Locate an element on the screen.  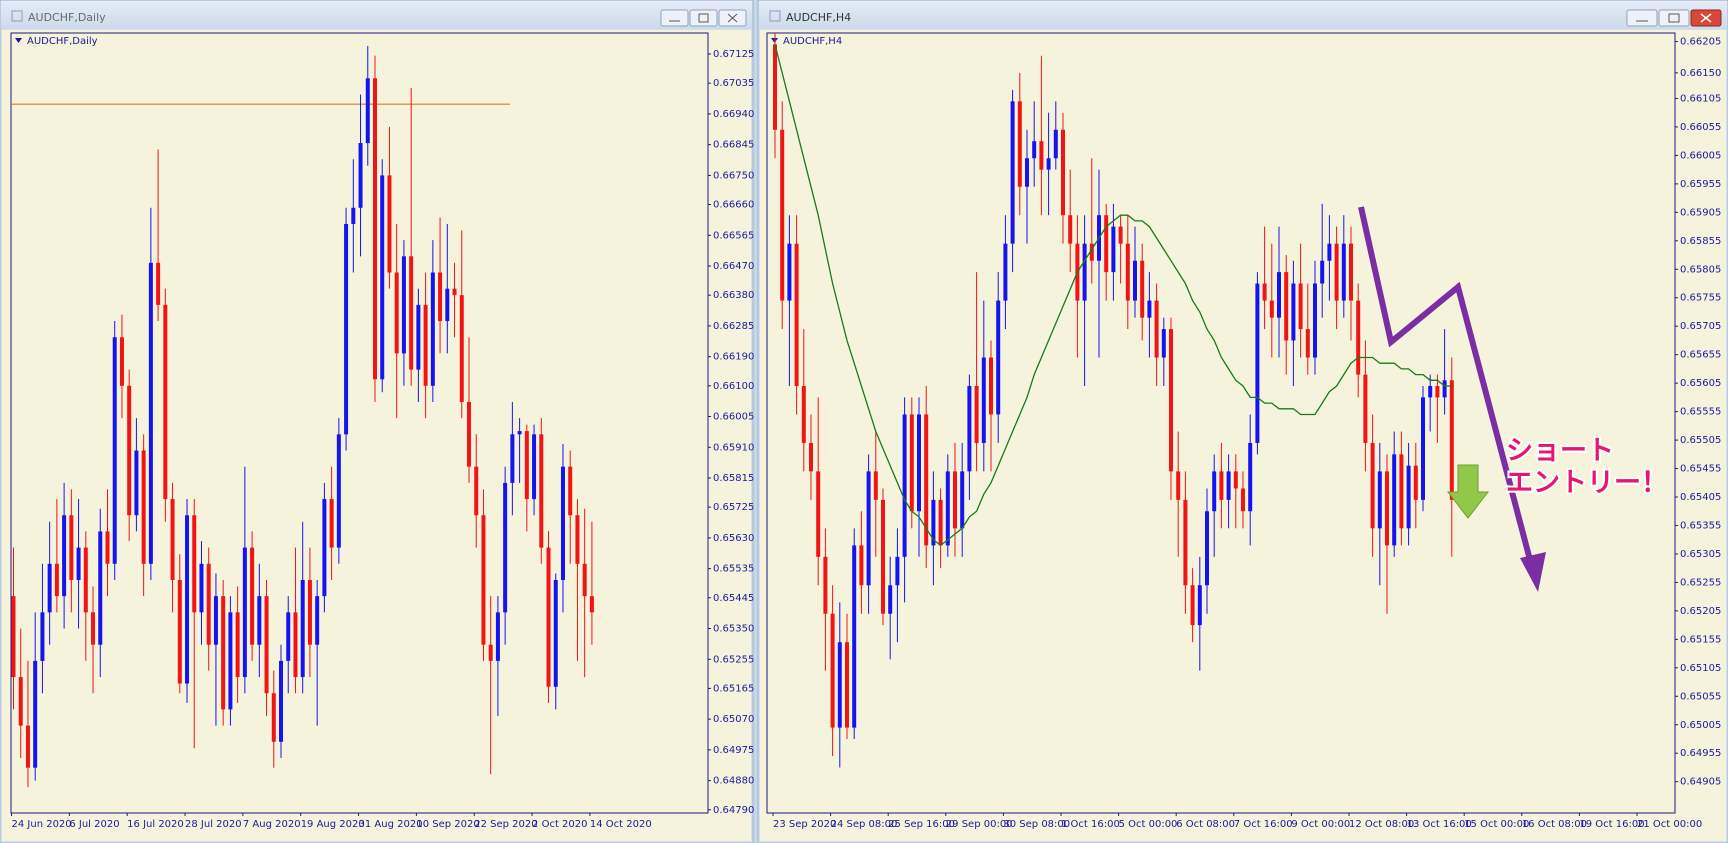
y-tick-label: 0.65755 is located at coordinates (1700, 298).